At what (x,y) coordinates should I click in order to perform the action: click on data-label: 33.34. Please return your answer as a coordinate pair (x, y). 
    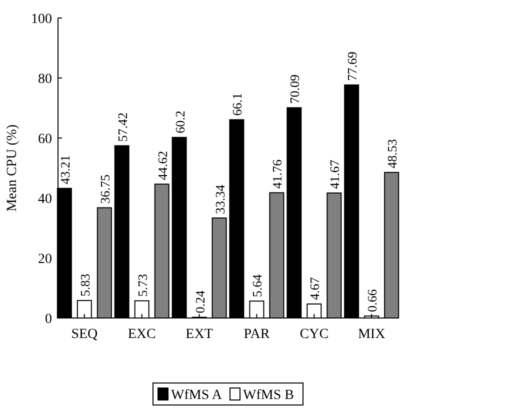
    Looking at the image, I should click on (220, 199).